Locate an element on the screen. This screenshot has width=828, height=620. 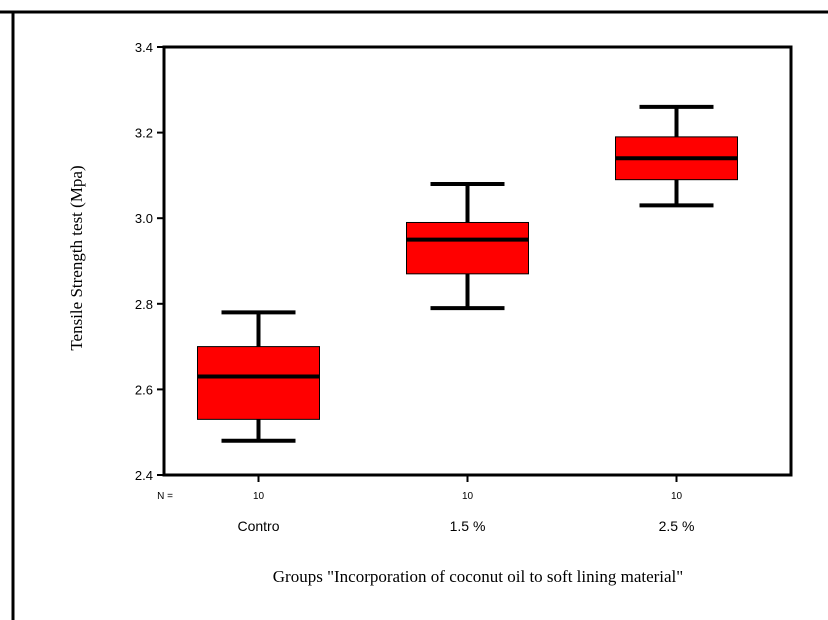
n-label: N = is located at coordinates (165, 496).